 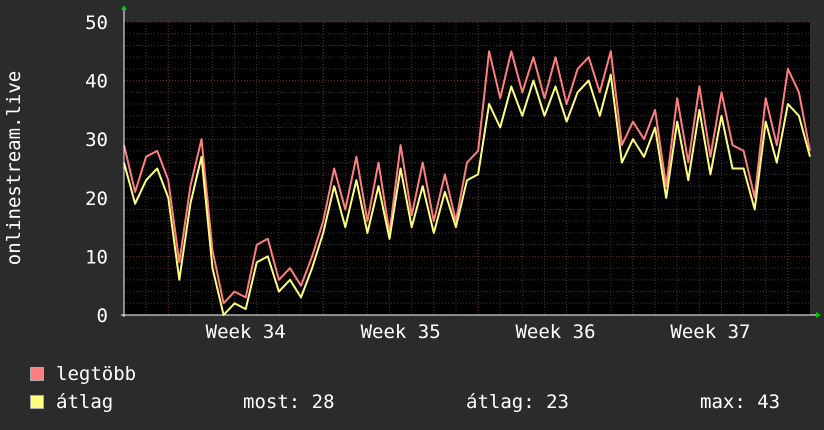 I want to click on x-tick-label: Week 36, so click(x=555, y=332).